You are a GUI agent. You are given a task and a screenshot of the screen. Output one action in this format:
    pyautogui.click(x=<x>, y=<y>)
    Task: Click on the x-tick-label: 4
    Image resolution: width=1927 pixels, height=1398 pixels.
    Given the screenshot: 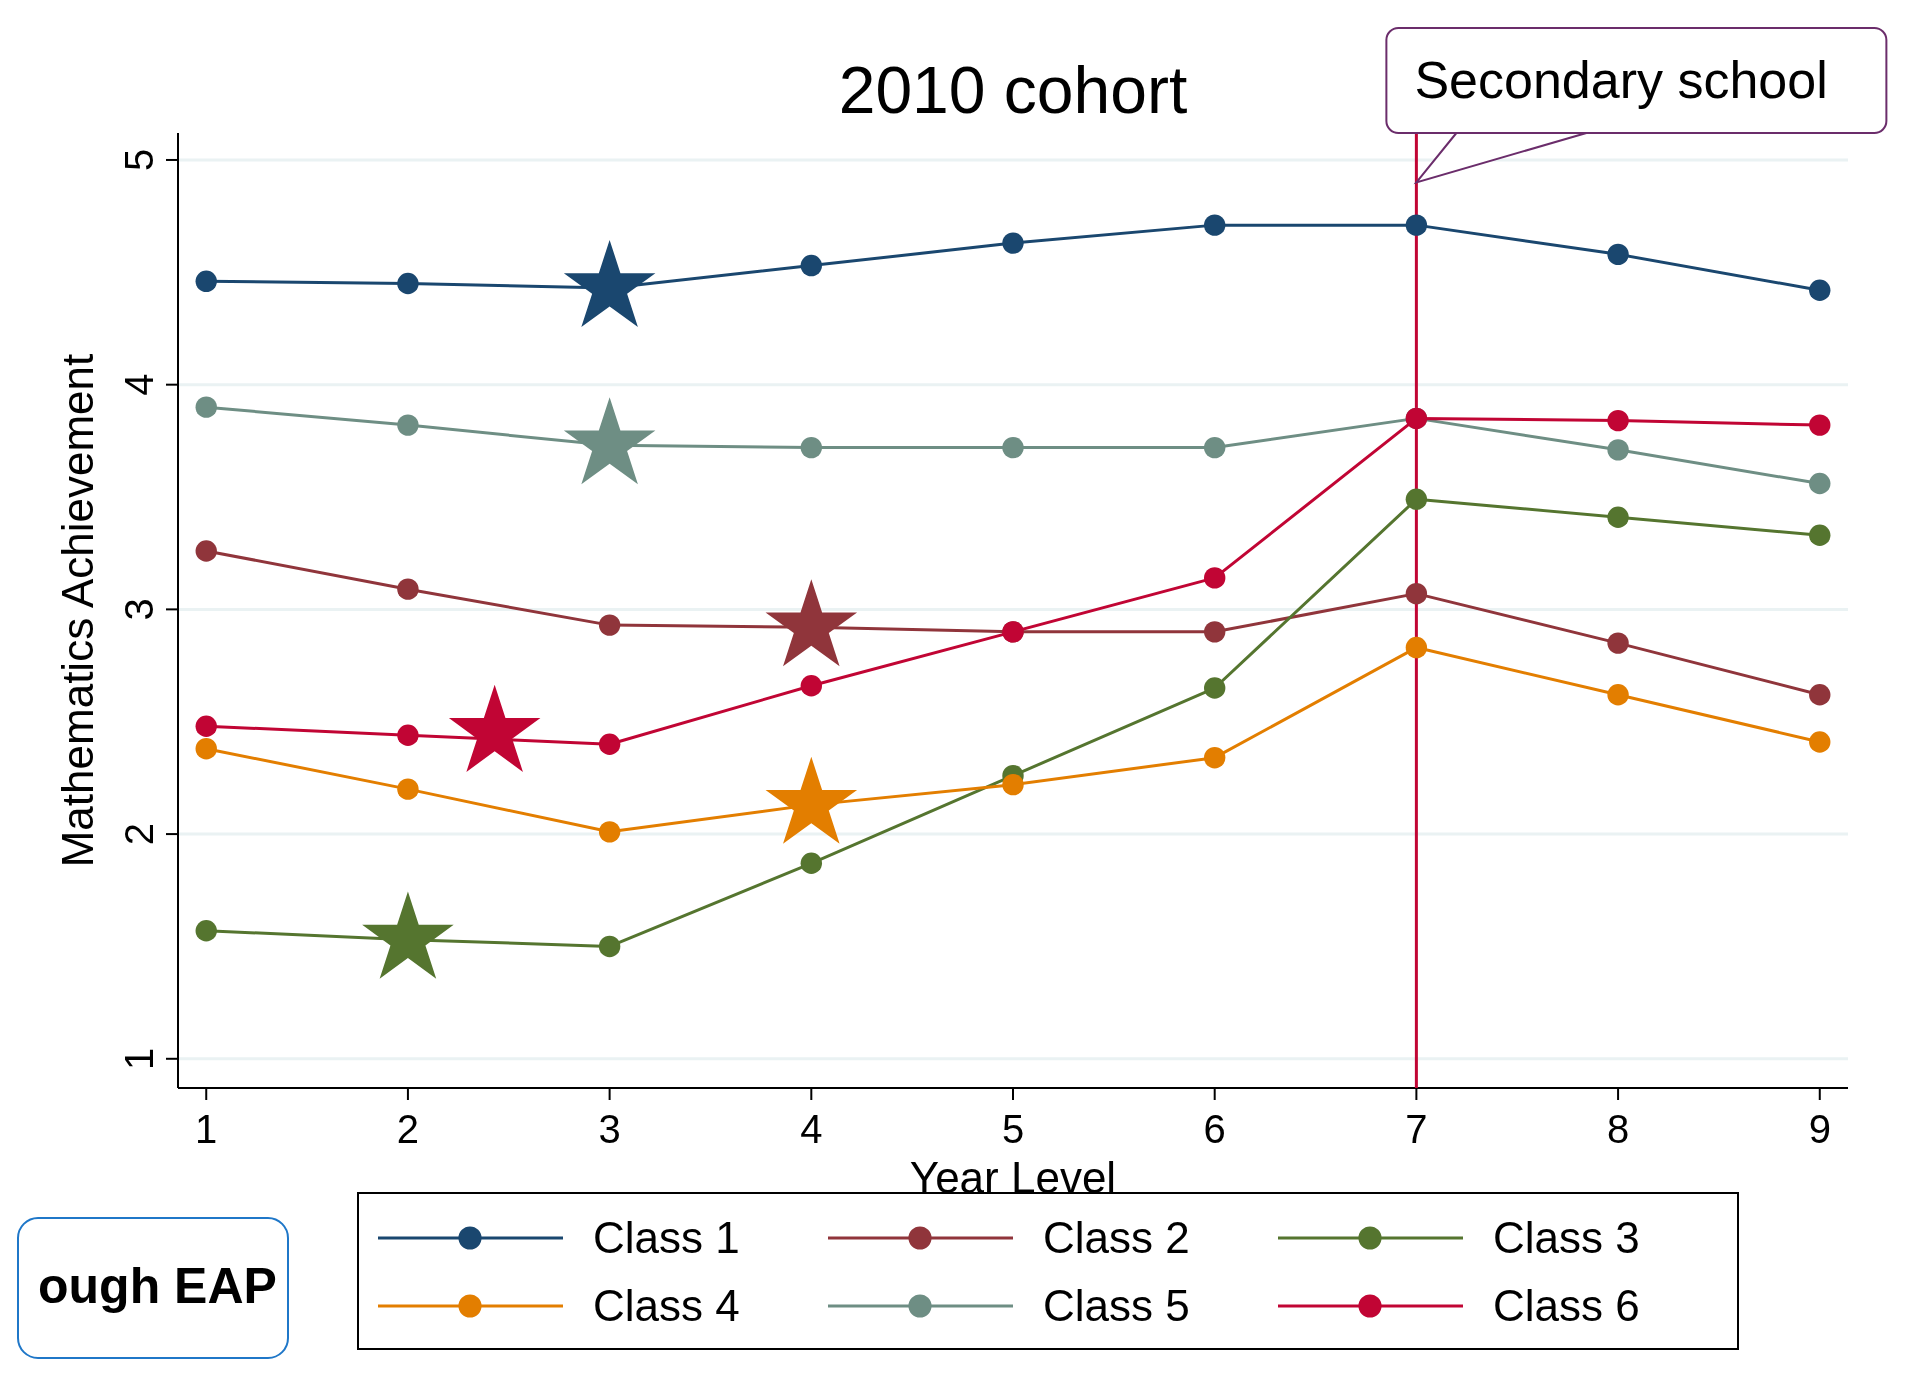 What is the action you would take?
    pyautogui.click(x=811, y=1129)
    